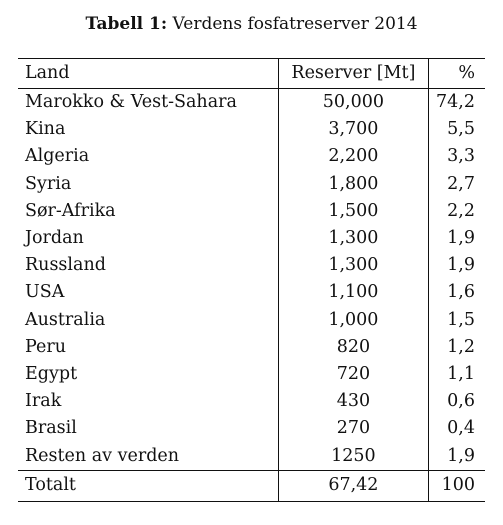 This screenshot has width=503, height=525. Describe the element at coordinates (353, 320) in the screenshot. I see `cell-reserves: 1,000` at that location.